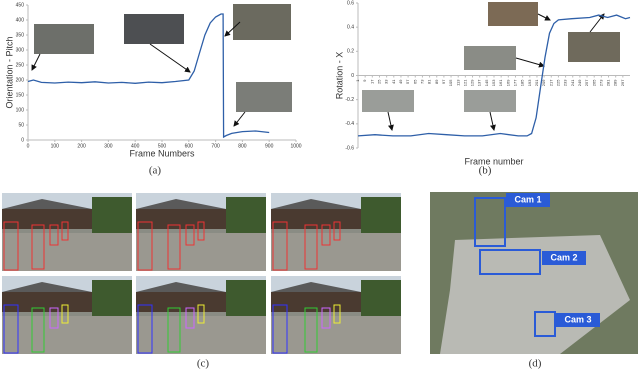  What do you see at coordinates (507, 82) in the screenshot?
I see `x-tick-label: 169` at bounding box center [507, 82].